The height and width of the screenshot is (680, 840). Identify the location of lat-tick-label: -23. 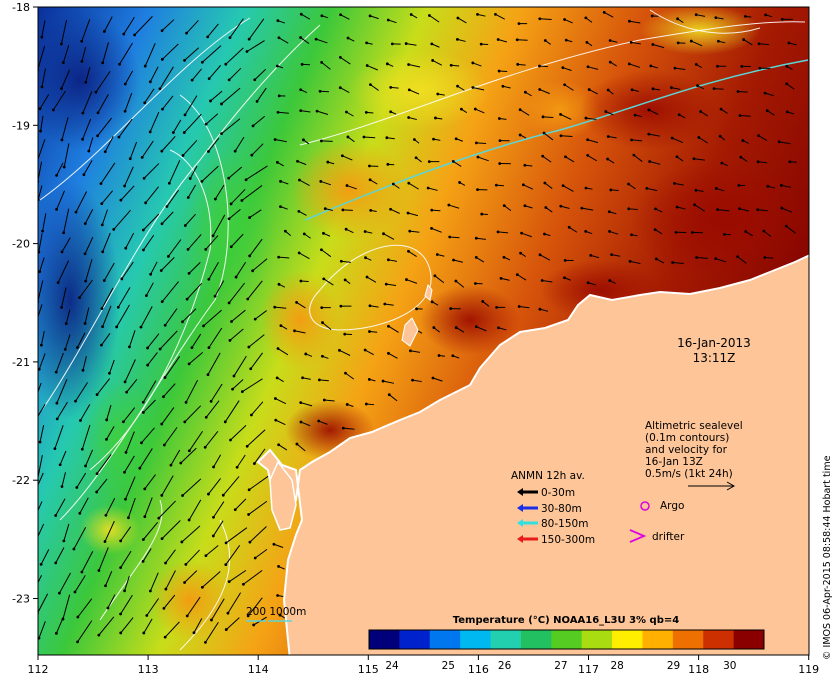
(21, 599).